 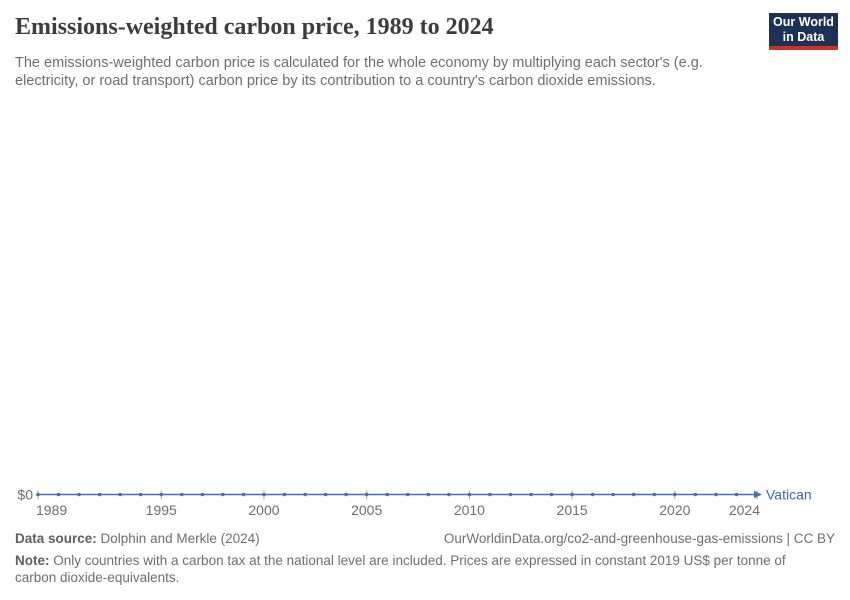 I want to click on note-label: Note:, so click(x=32, y=560).